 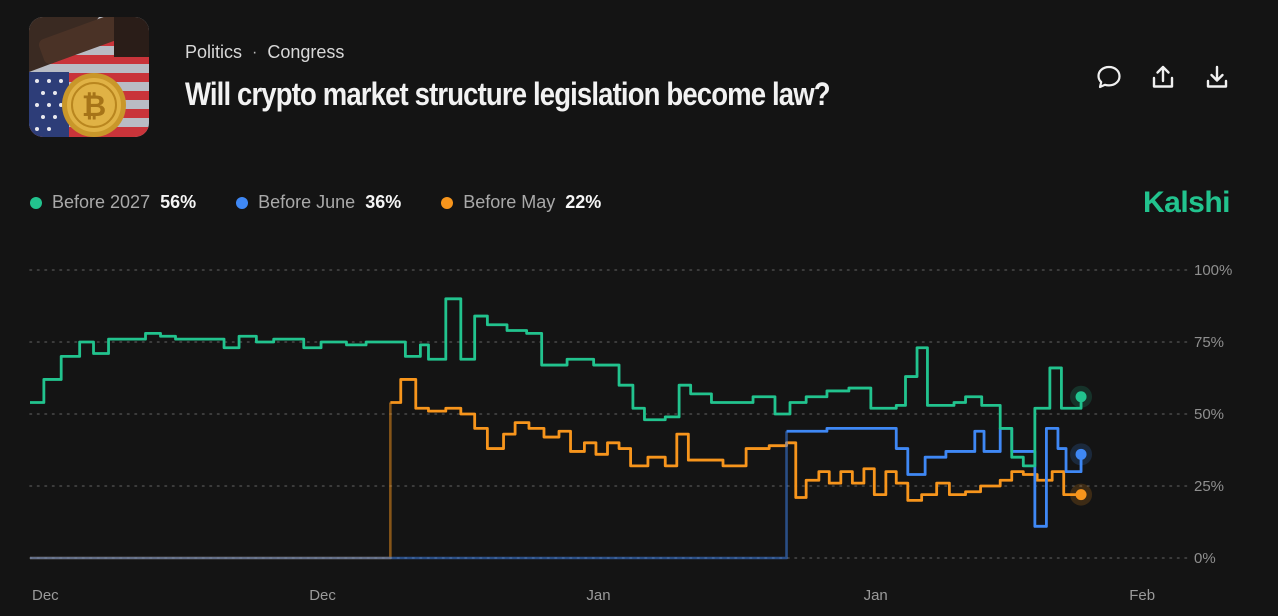 I want to click on download-icon, so click(x=1217, y=76).